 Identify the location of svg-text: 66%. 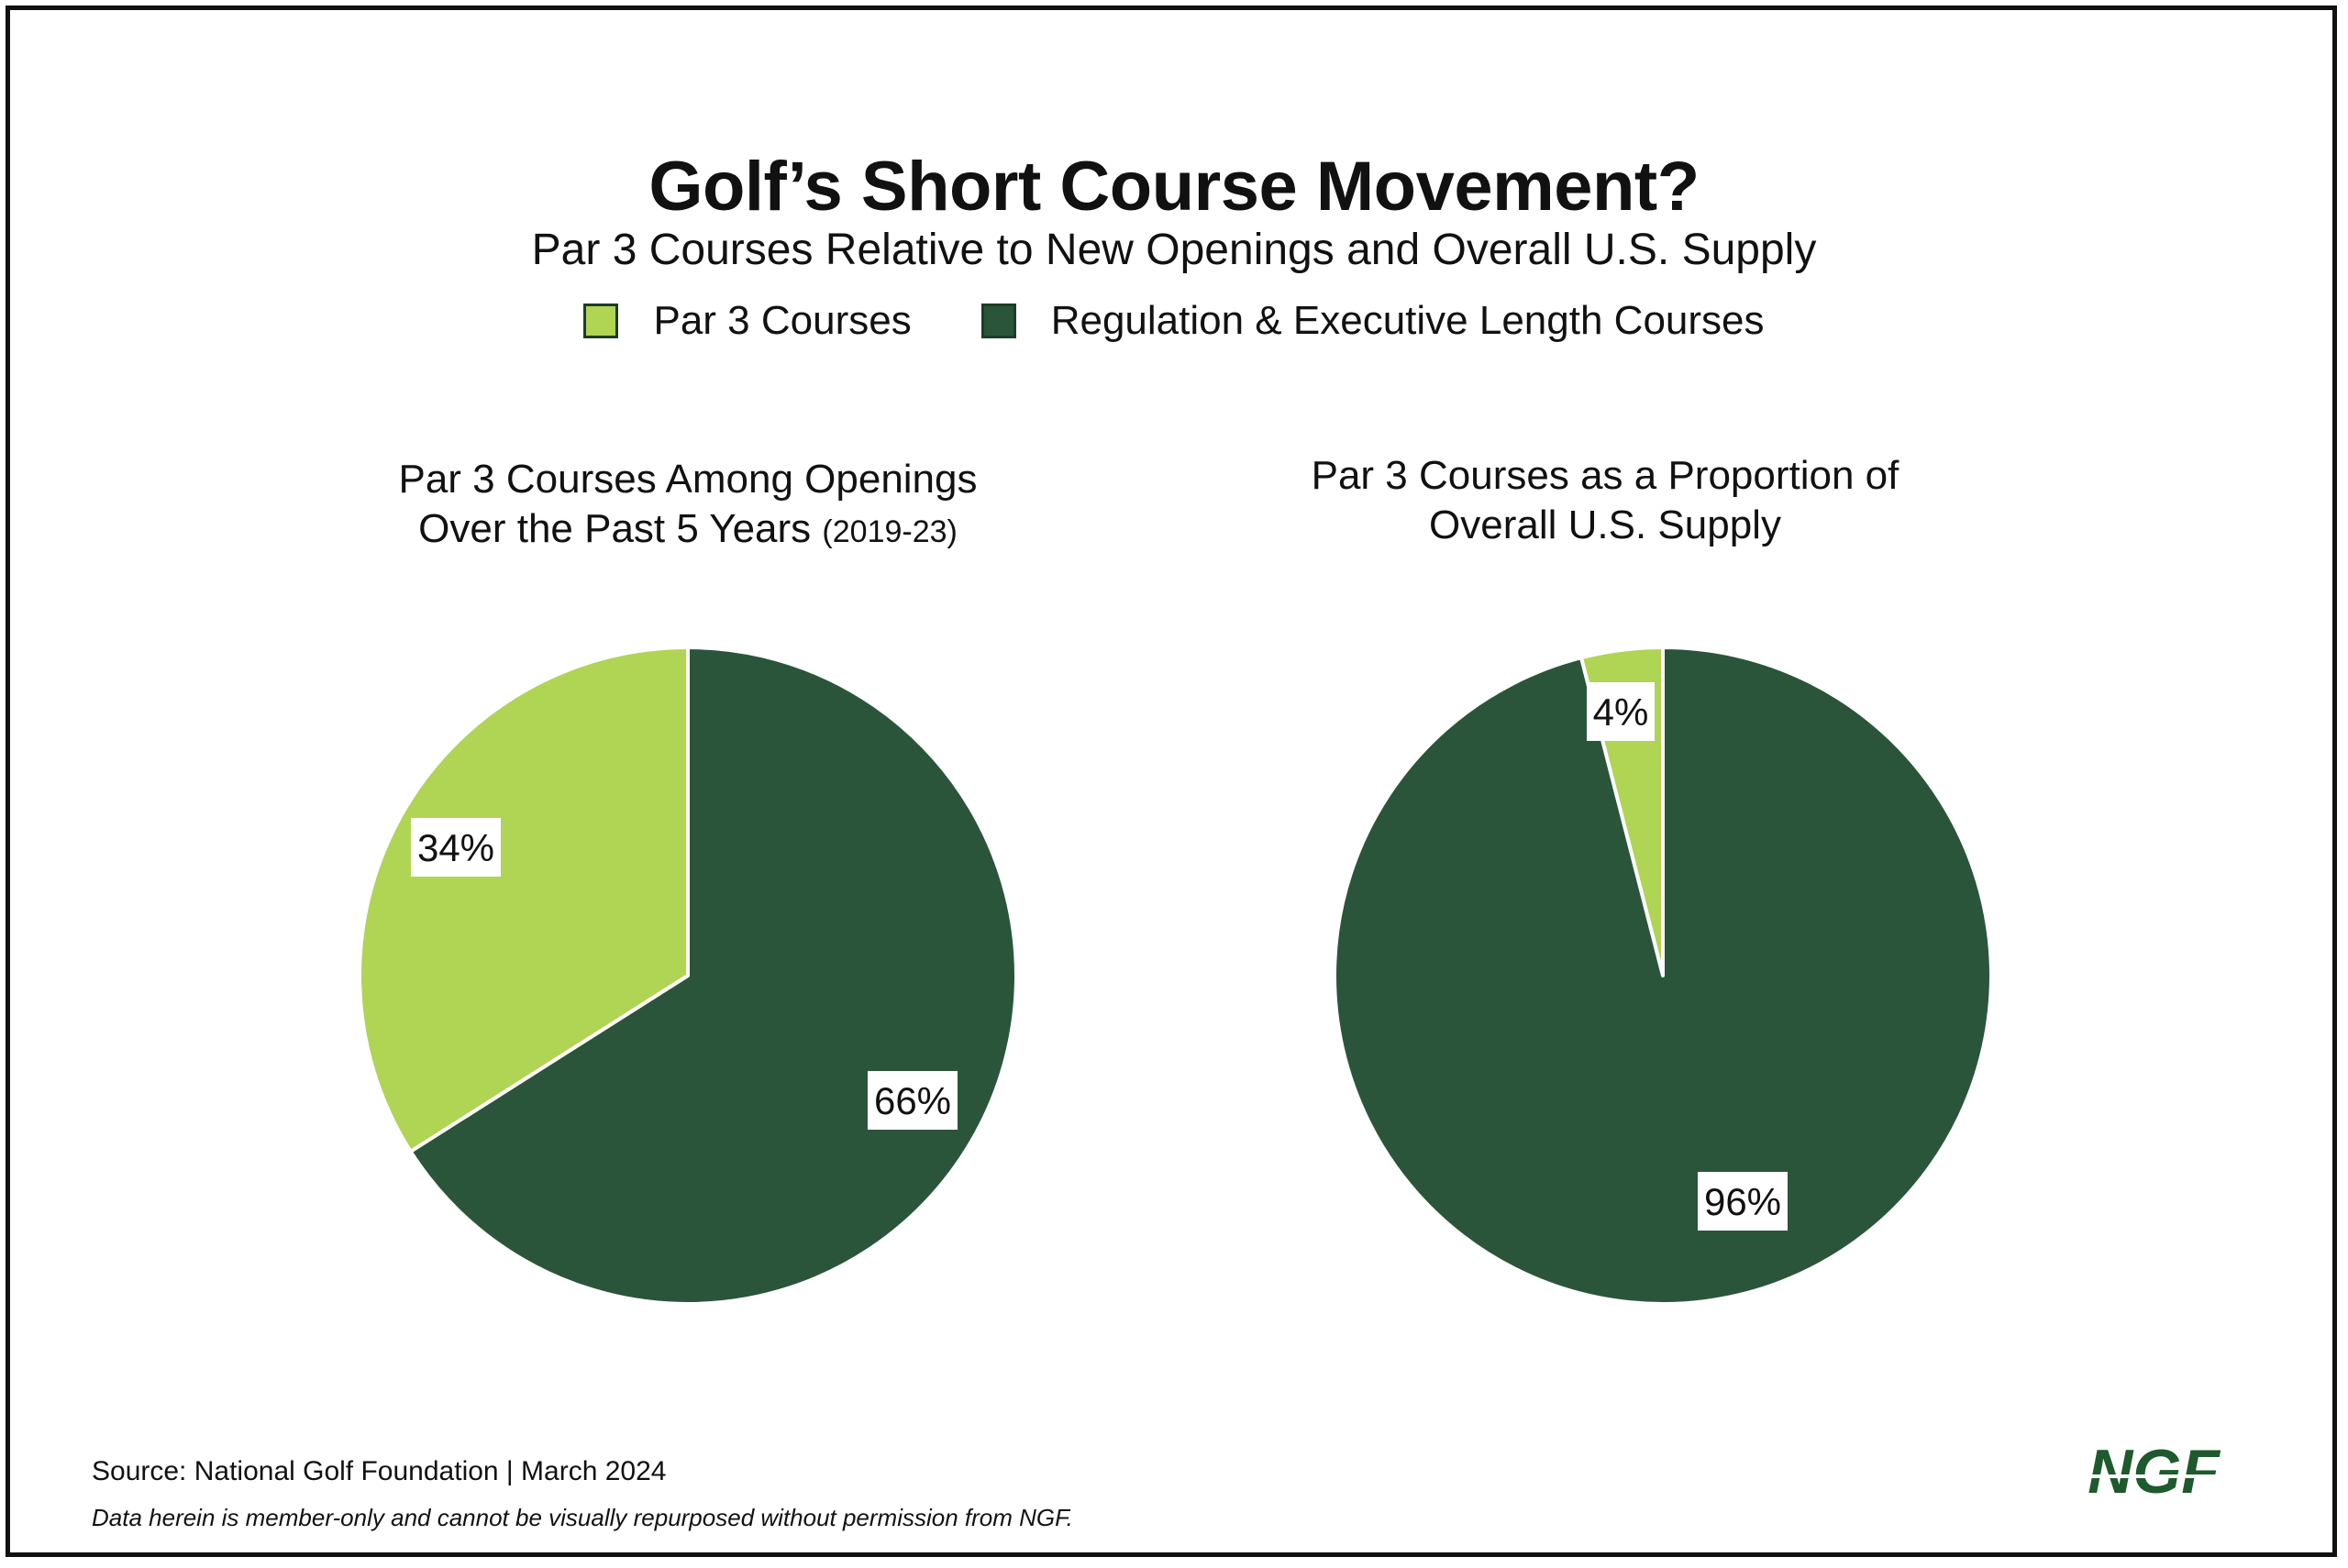
(912, 1100).